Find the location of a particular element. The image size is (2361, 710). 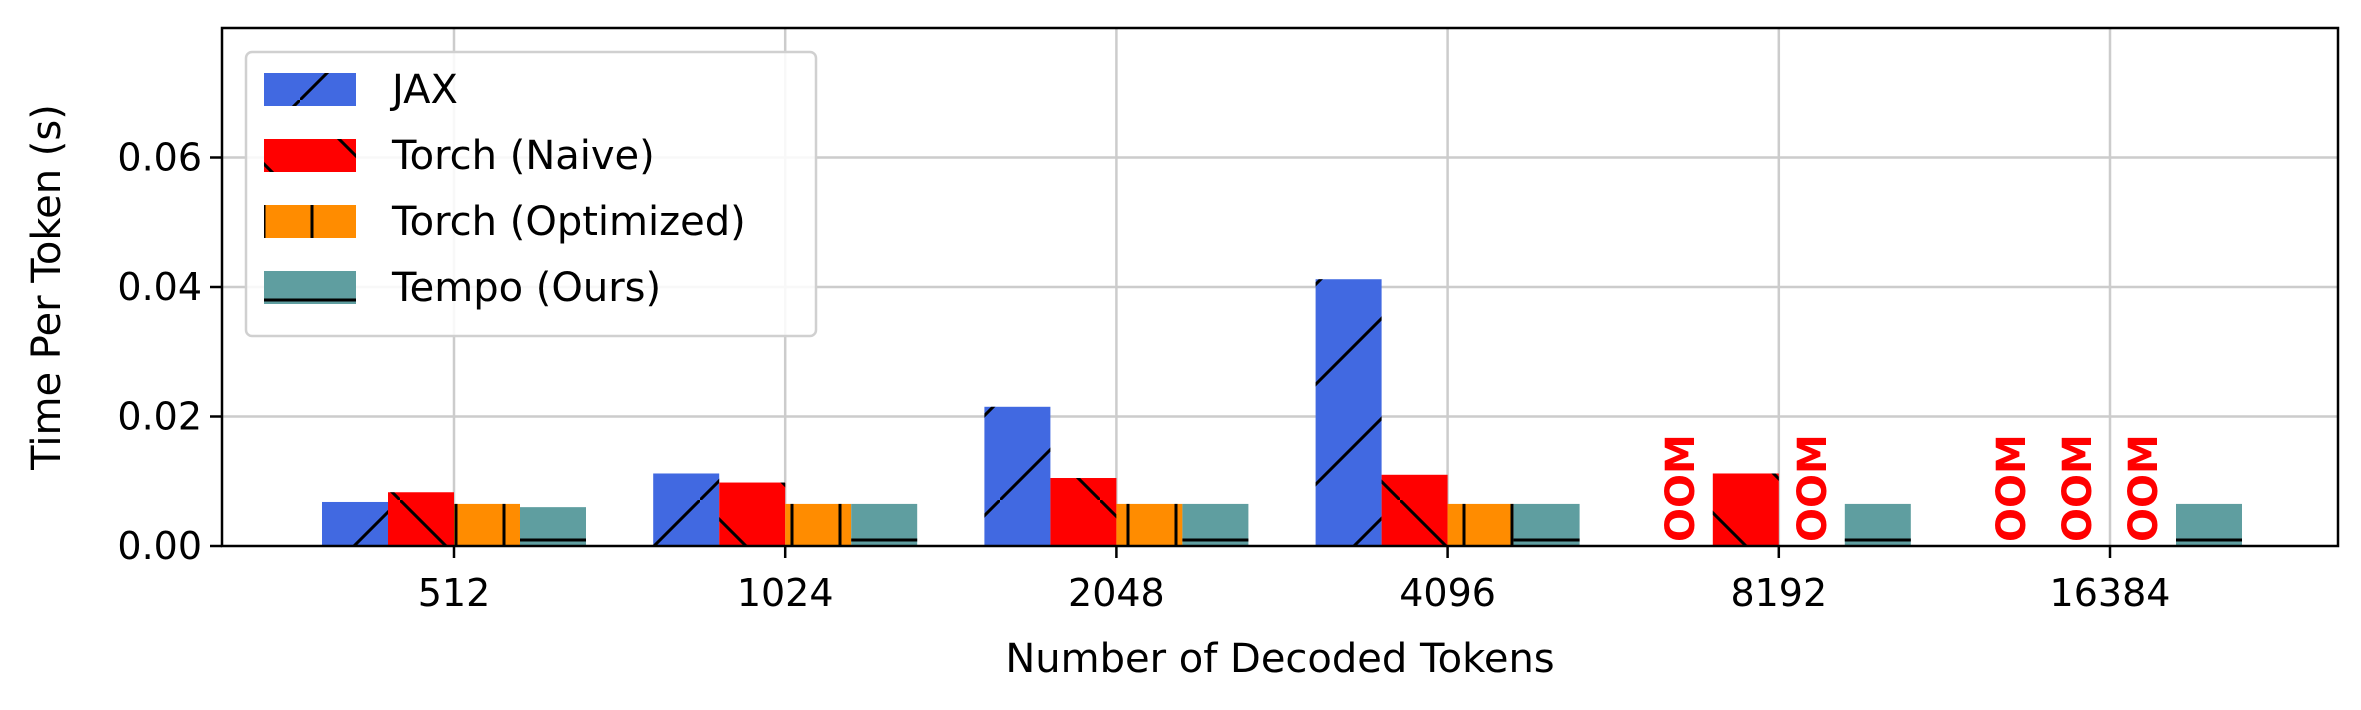

y-tick-label: 0.06 is located at coordinates (159, 158).